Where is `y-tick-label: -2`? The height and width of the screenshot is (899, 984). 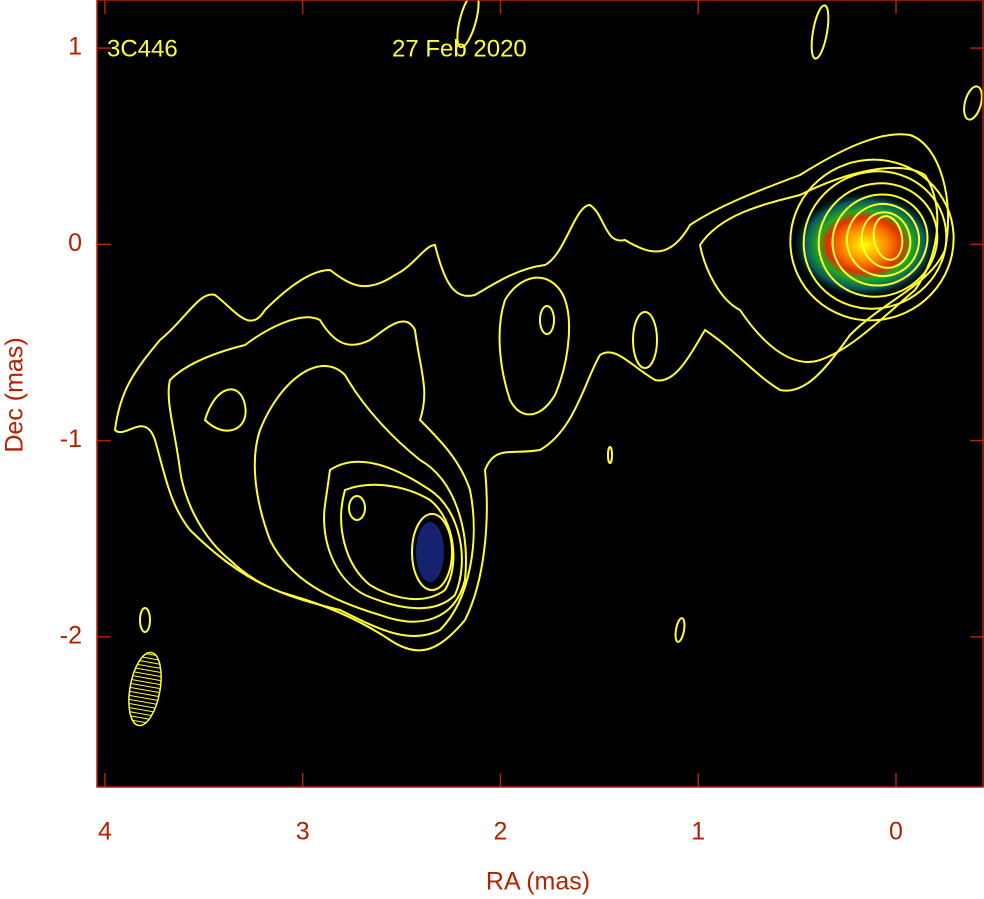
y-tick-label: -2 is located at coordinates (71, 635).